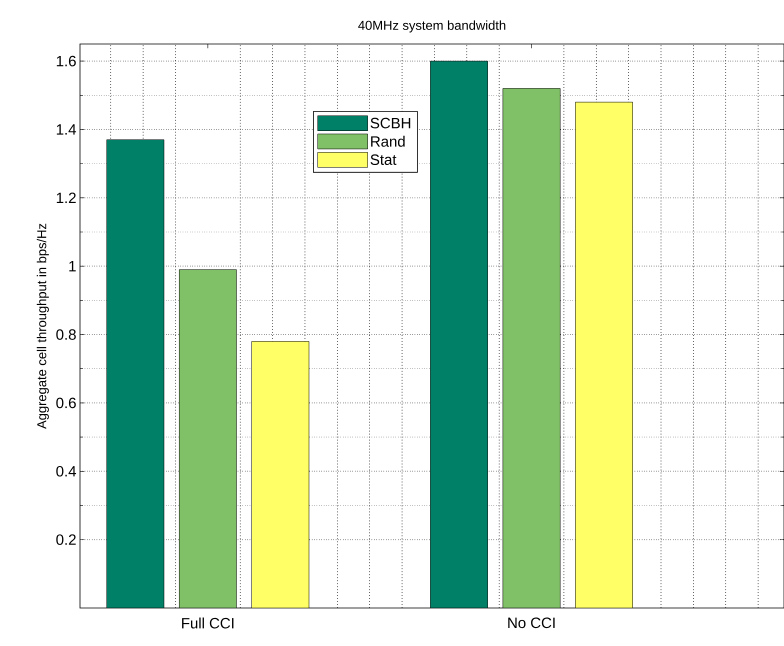  What do you see at coordinates (66, 334) in the screenshot?
I see `y-tick-label: 0.8` at bounding box center [66, 334].